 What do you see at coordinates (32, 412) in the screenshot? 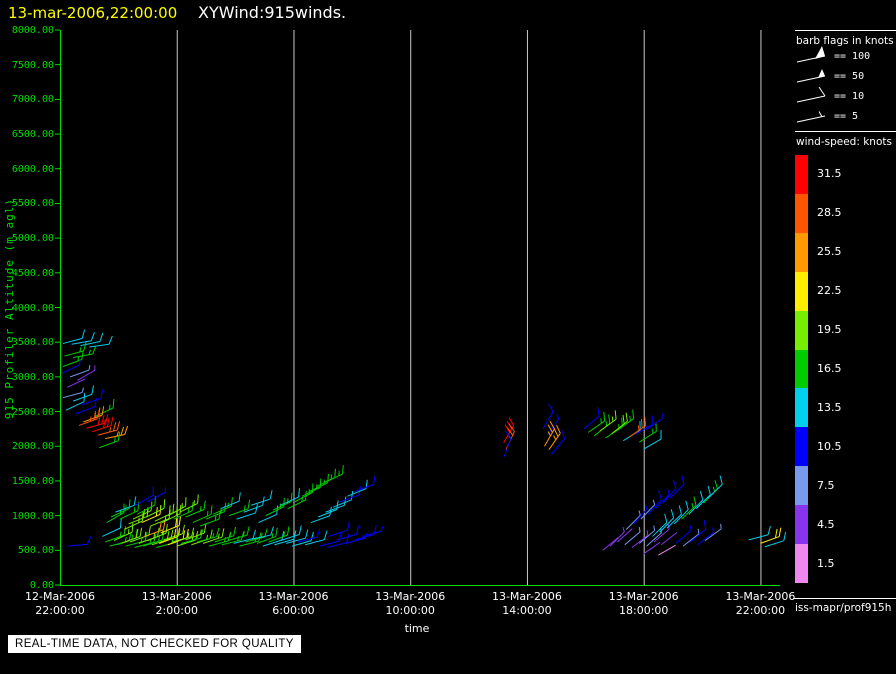
I see `y-tick-label: 2500.00` at bounding box center [32, 412].